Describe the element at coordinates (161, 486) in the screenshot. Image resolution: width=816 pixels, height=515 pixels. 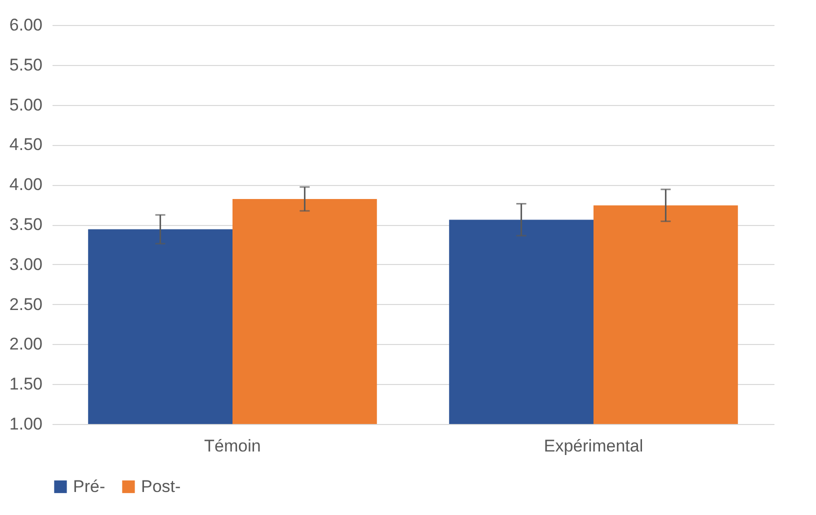
I see `legend-label: Post-` at that location.